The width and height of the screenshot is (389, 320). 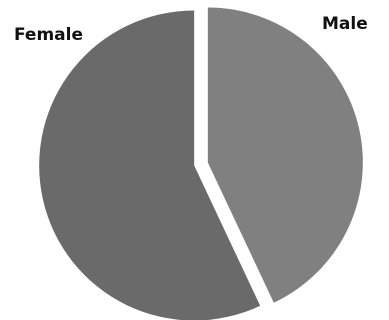 I want to click on label-female: Female, so click(x=48, y=35).